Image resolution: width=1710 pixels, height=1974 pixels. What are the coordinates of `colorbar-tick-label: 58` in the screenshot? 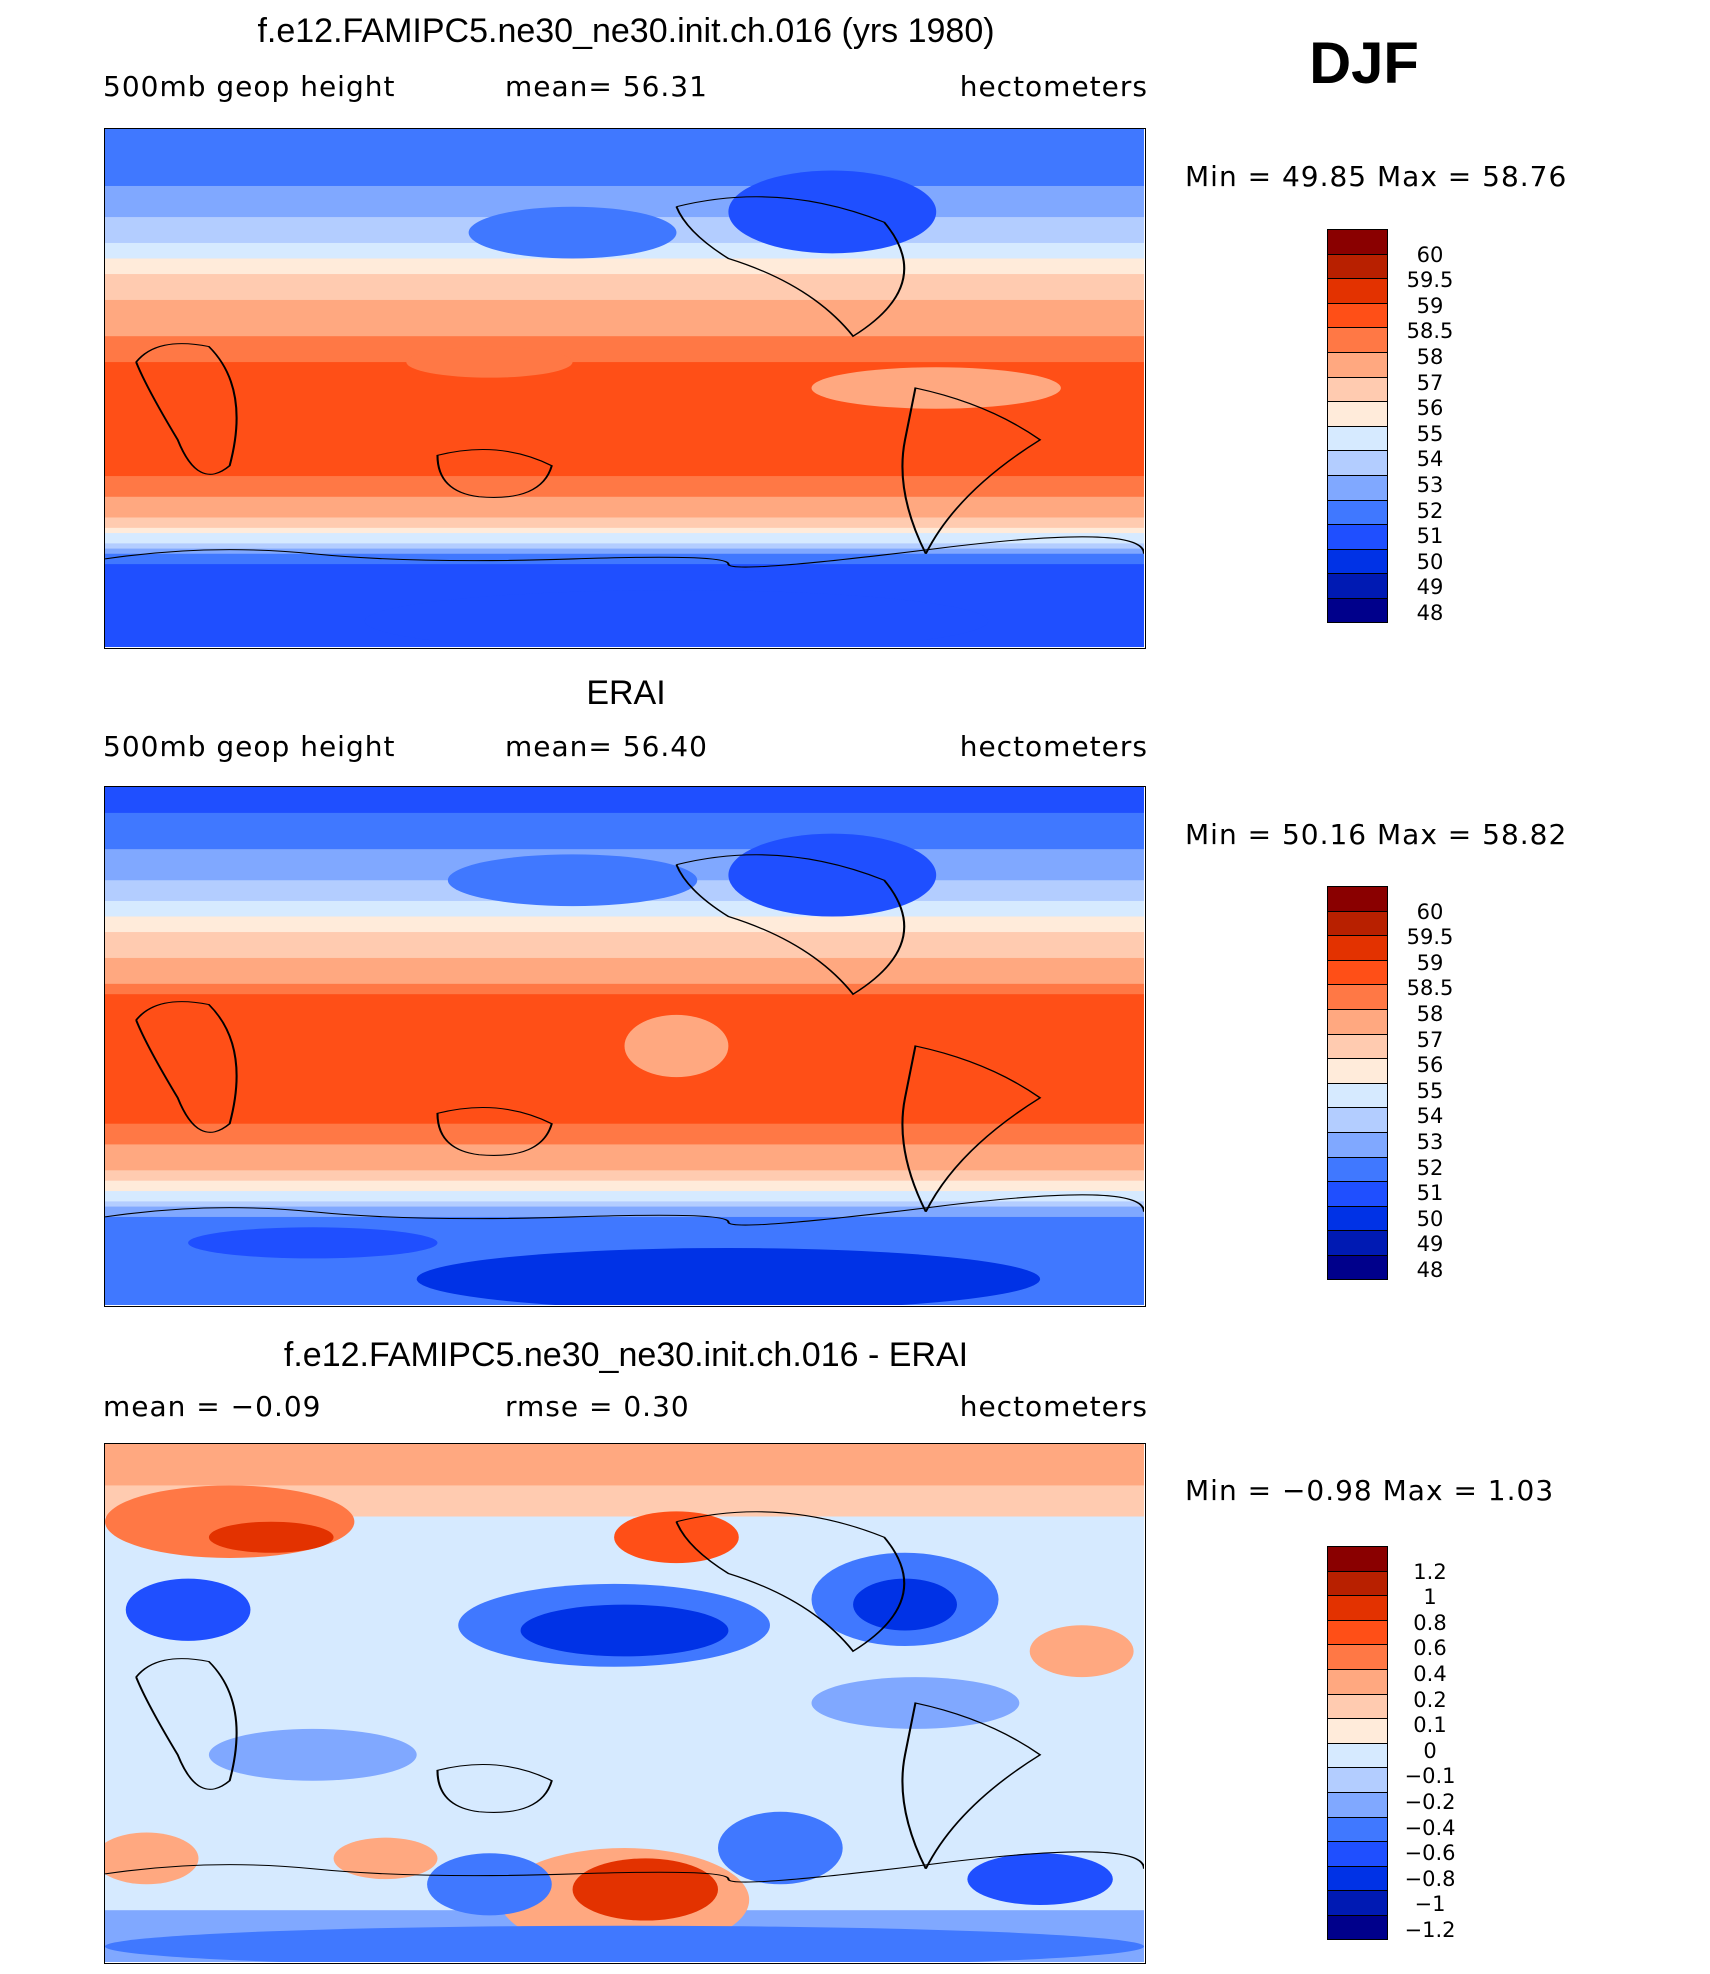 It's located at (1430, 1014).